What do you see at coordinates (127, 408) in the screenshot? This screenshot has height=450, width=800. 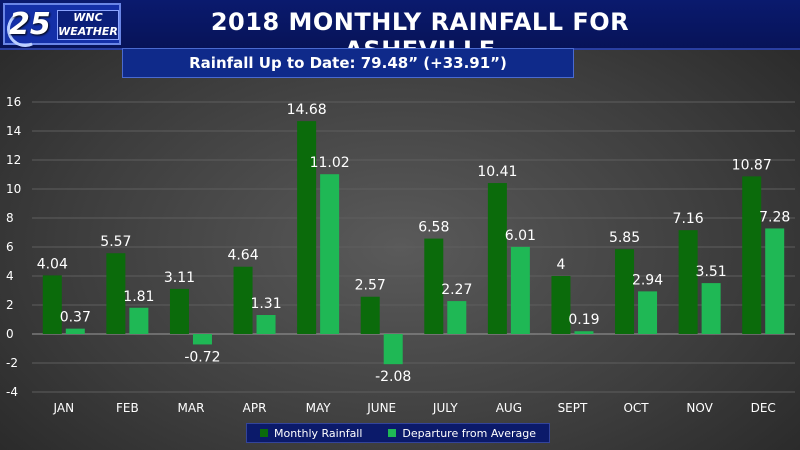 I see `x-tick-label: FEB` at bounding box center [127, 408].